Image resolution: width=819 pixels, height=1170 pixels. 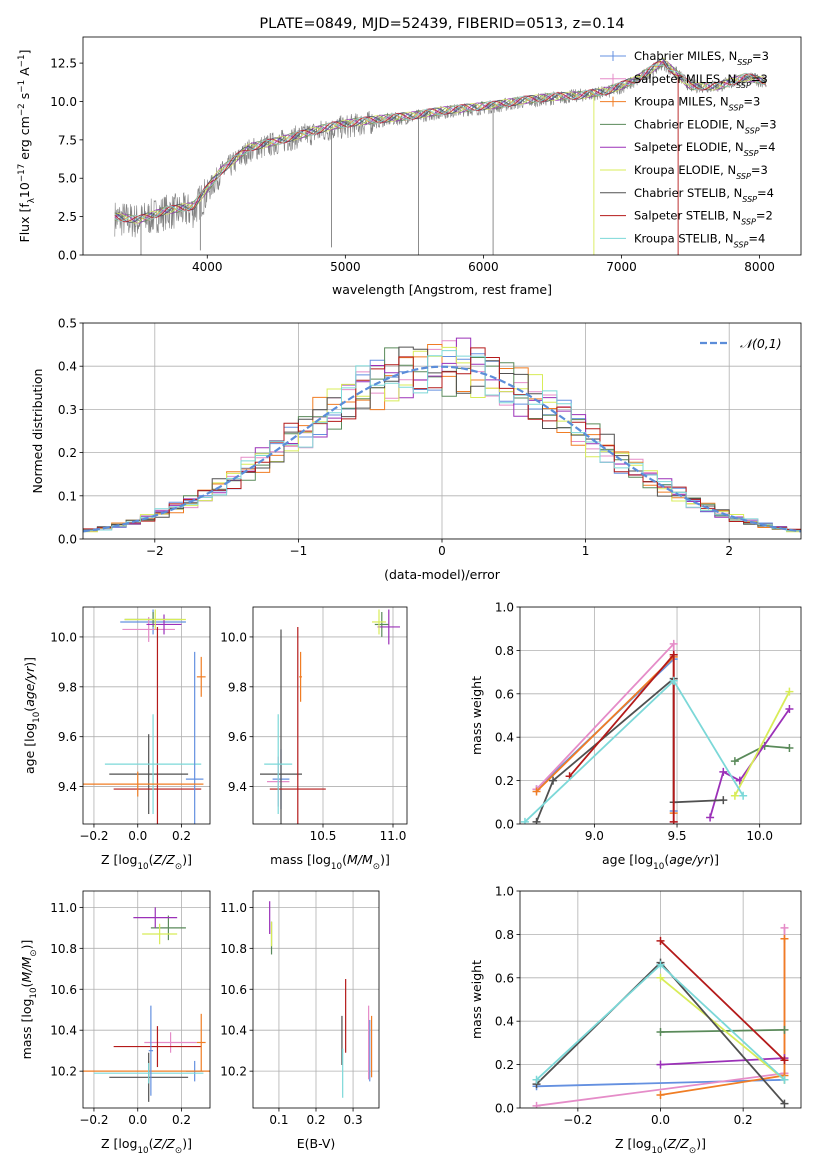 What do you see at coordinates (330, 862) in the screenshot?
I see `x-axis-label: mass [log10(M/M⊙)]` at bounding box center [330, 862].